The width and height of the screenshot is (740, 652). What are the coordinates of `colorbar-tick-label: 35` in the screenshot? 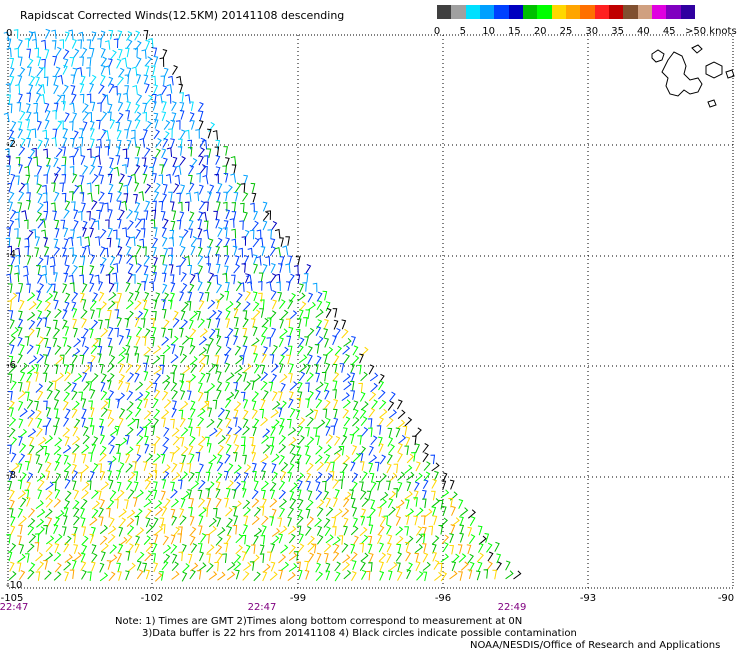 It's located at (617, 31).